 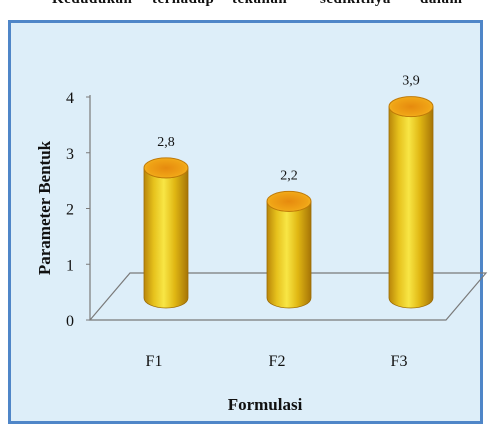 What do you see at coordinates (154, 361) in the screenshot?
I see `x-tick-label: F1` at bounding box center [154, 361].